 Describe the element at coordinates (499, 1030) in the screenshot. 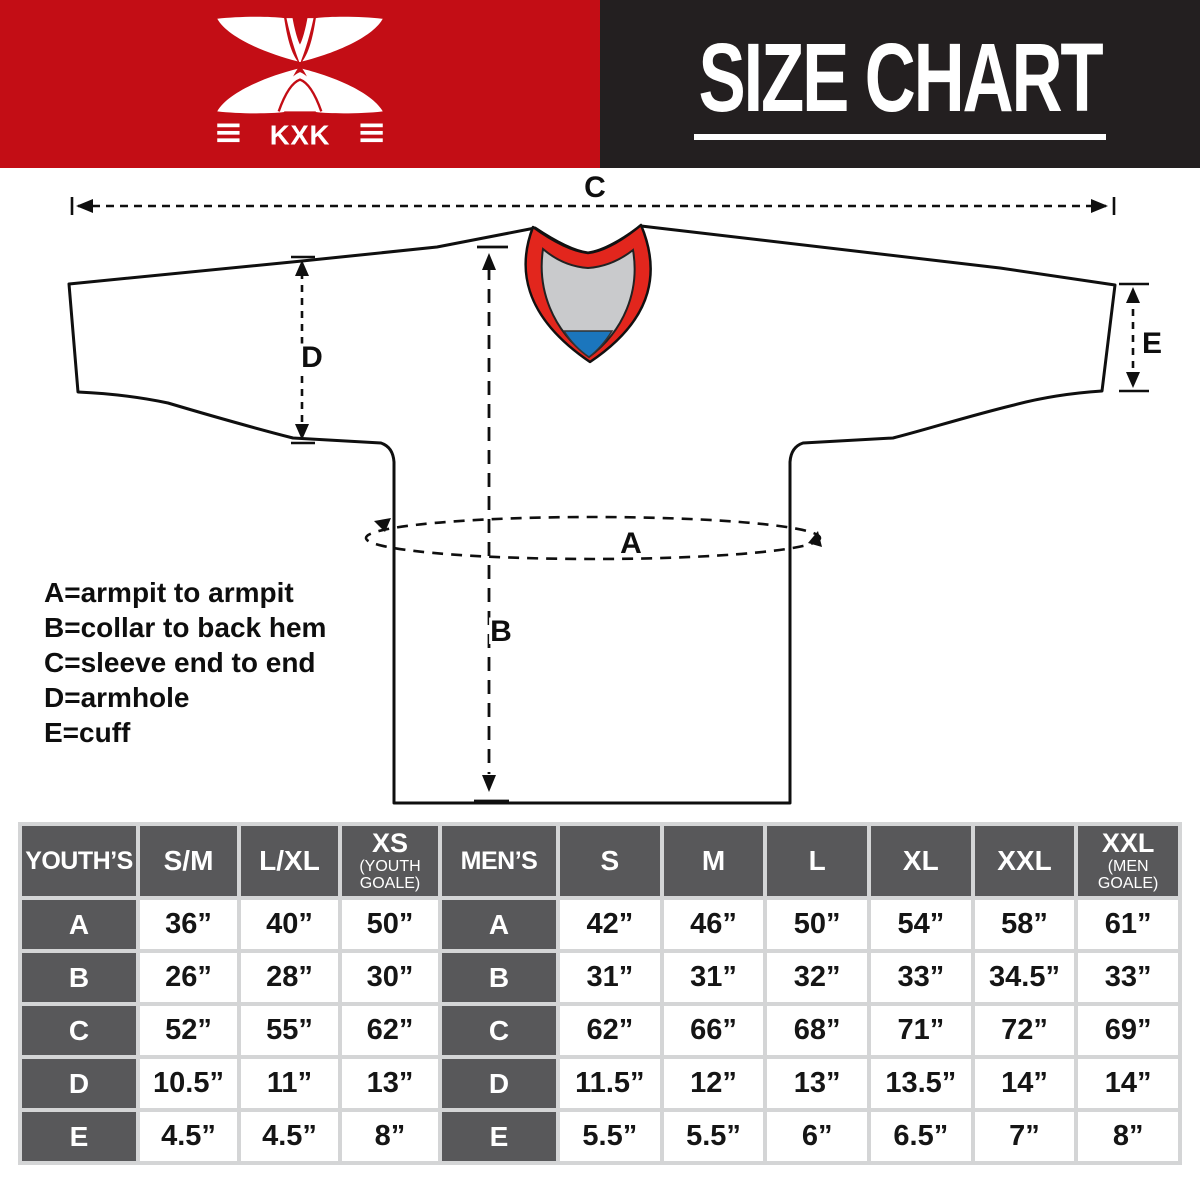

I see `row-label-men-c: C` at that location.